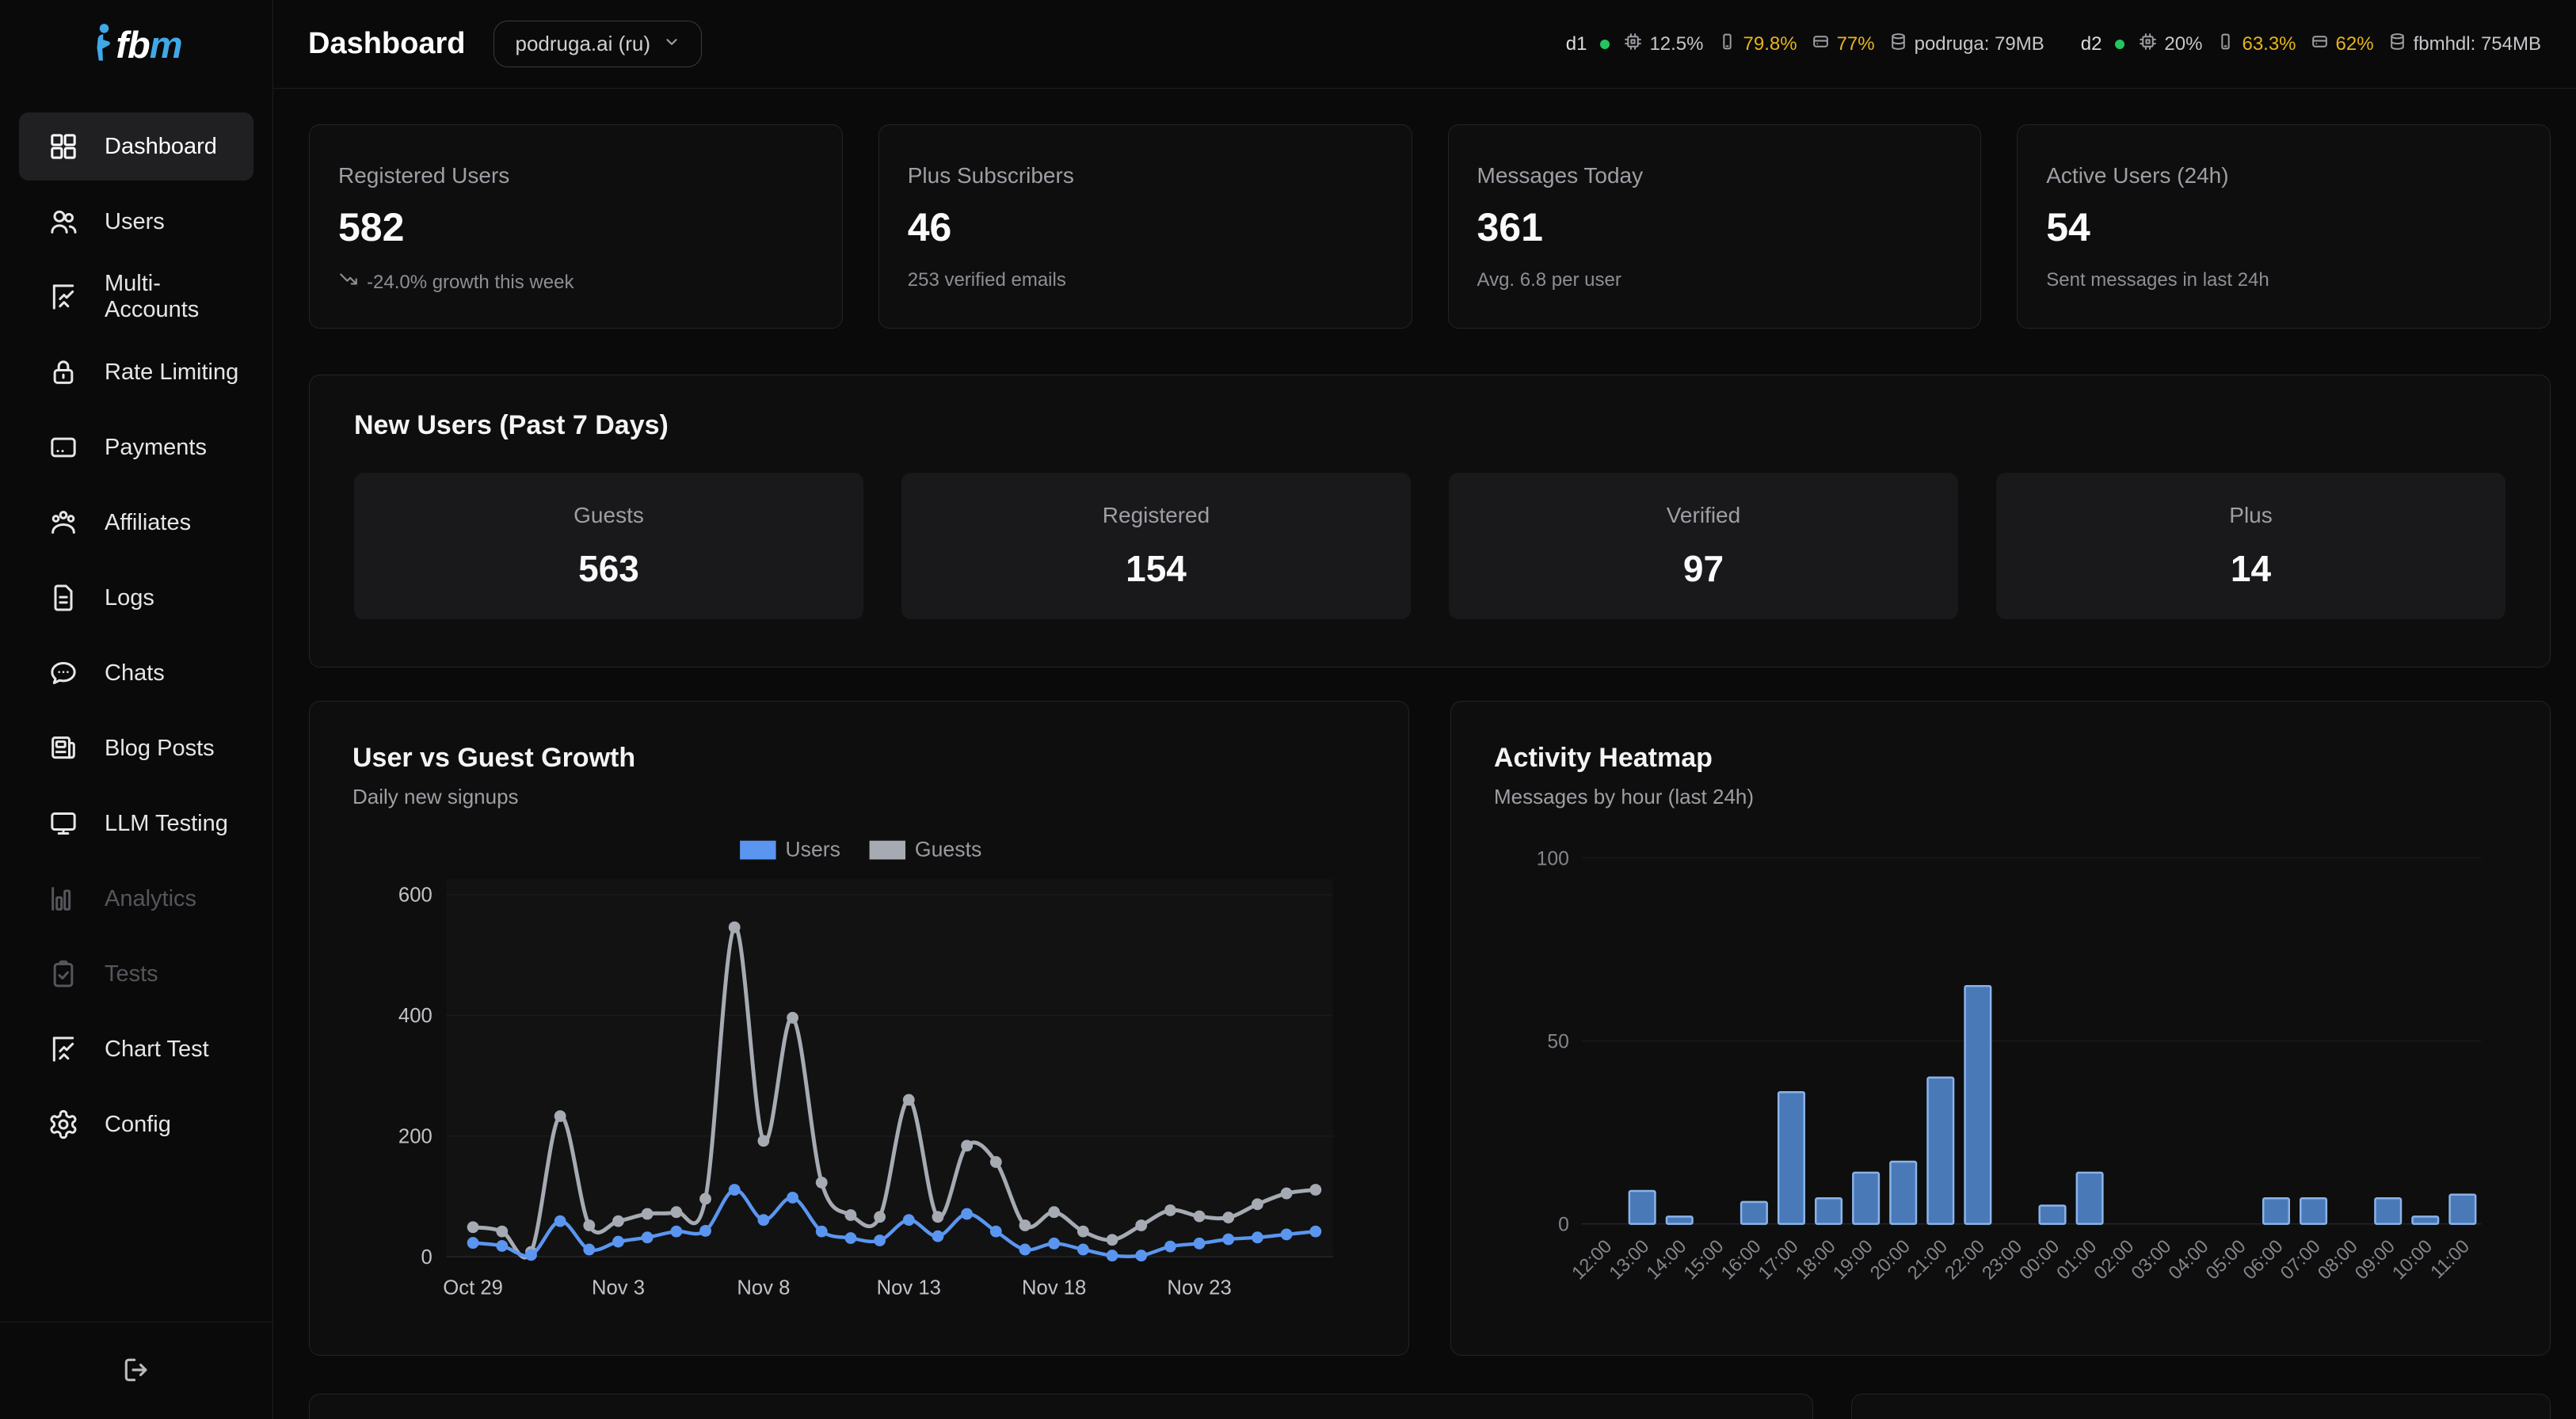 Image resolution: width=2576 pixels, height=1419 pixels. Describe the element at coordinates (2342, 44) in the screenshot. I see `disk-metric: 62%` at that location.